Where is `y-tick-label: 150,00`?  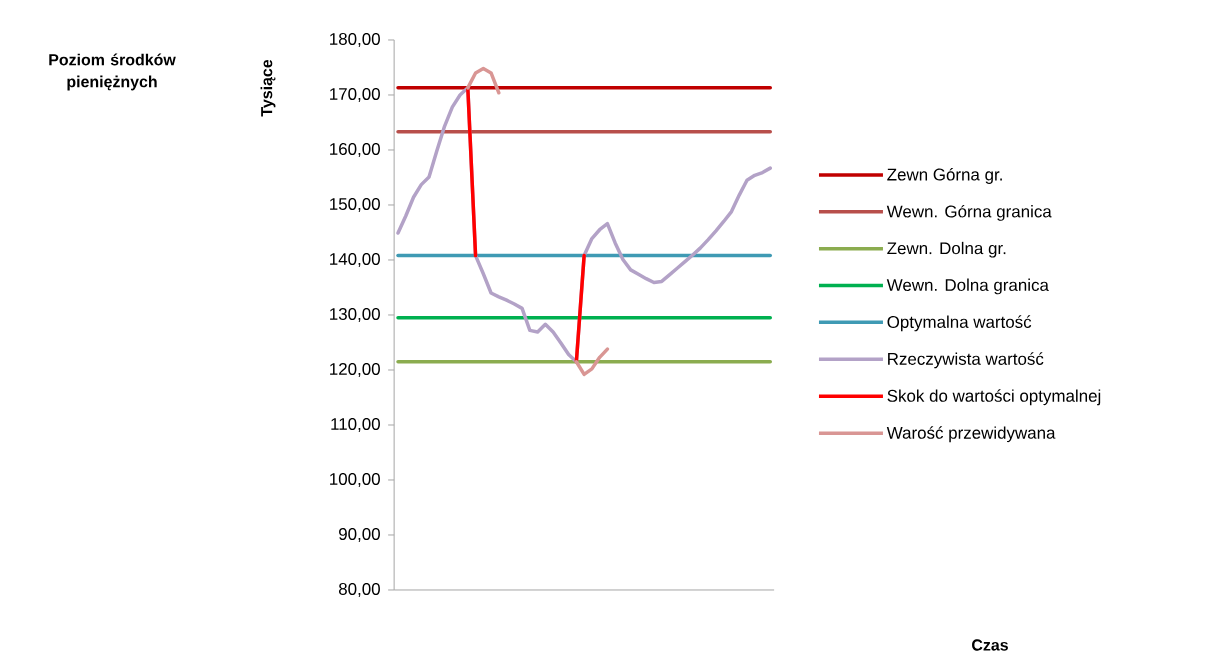
y-tick-label: 150,00 is located at coordinates (355, 204).